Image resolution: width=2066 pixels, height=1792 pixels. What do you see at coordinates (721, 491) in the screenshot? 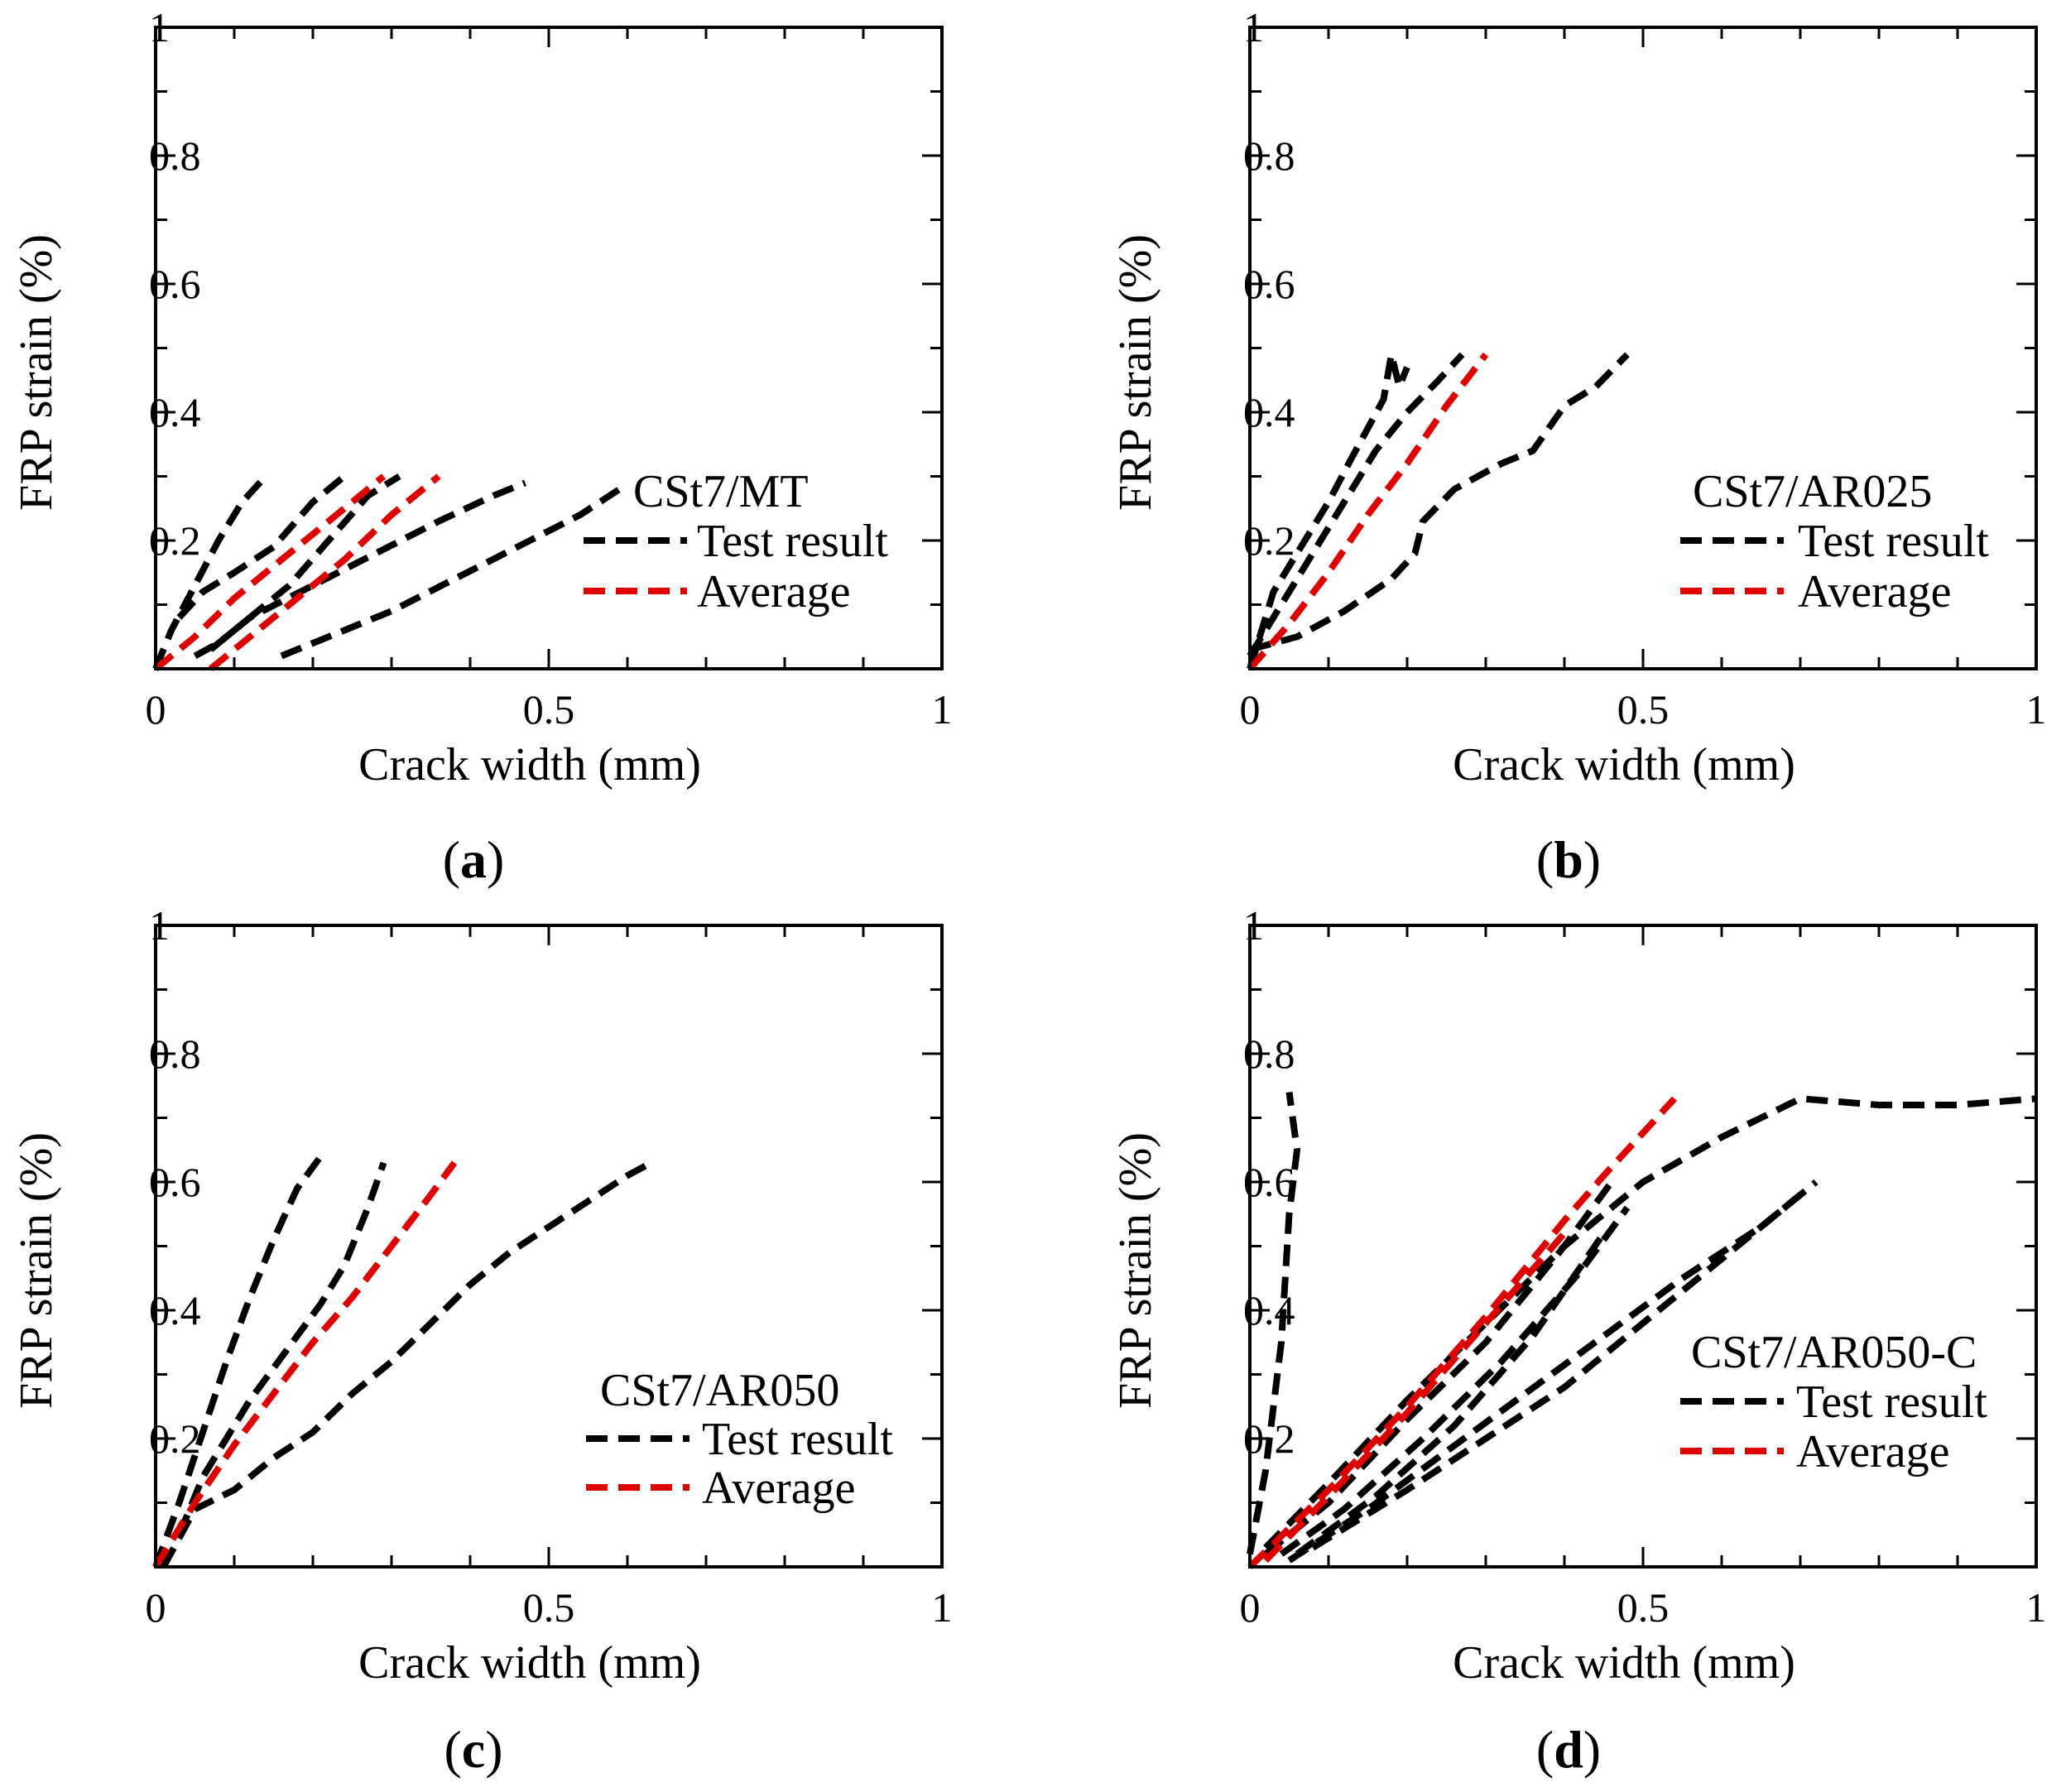
I see `legend-title: CSt7/MT` at bounding box center [721, 491].